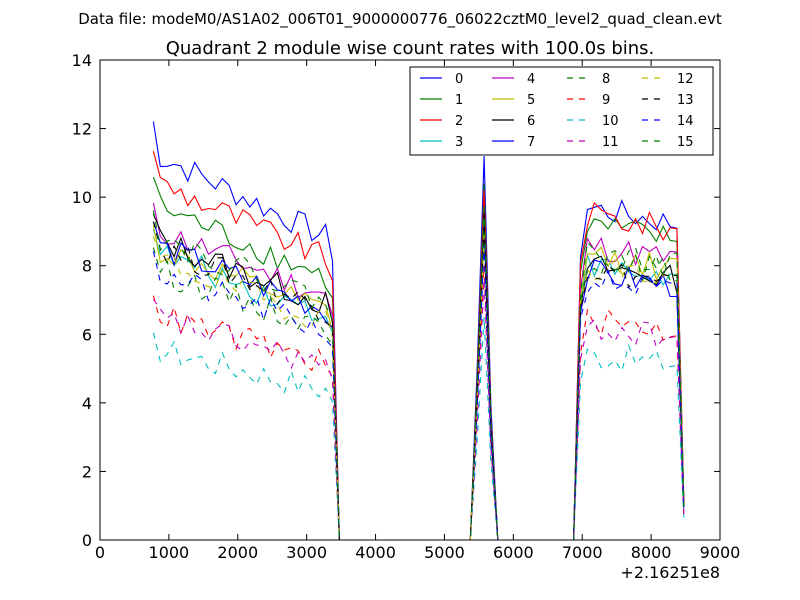 Image resolution: width=800 pixels, height=600 pixels. What do you see at coordinates (531, 121) in the screenshot?
I see `legend-label-6: 6` at bounding box center [531, 121].